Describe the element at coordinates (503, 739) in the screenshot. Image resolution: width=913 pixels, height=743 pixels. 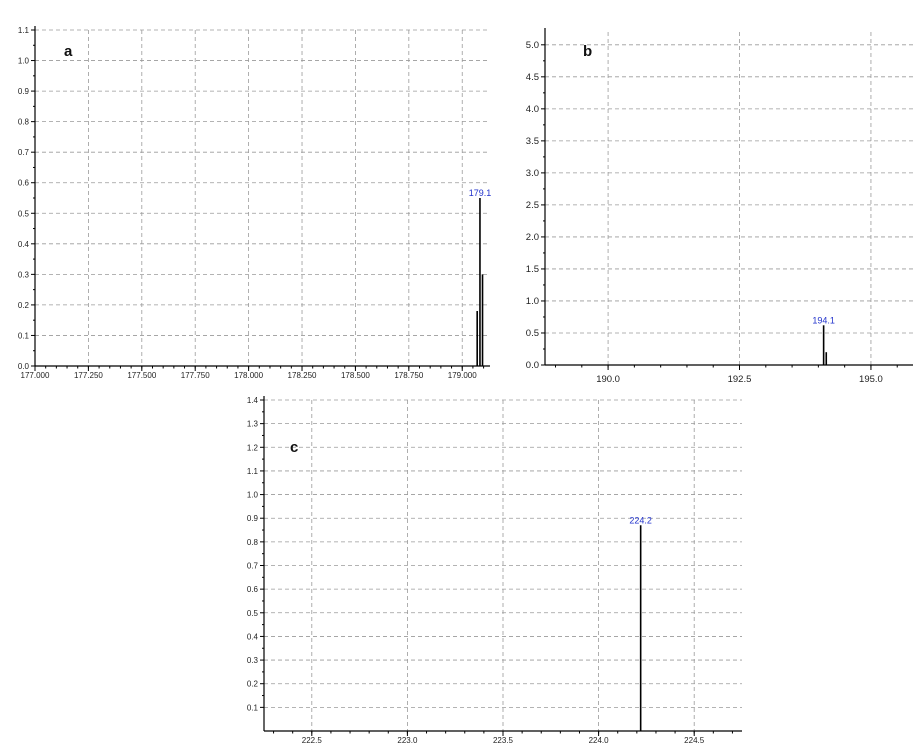
I see `x-tick-label: 223.5` at that location.